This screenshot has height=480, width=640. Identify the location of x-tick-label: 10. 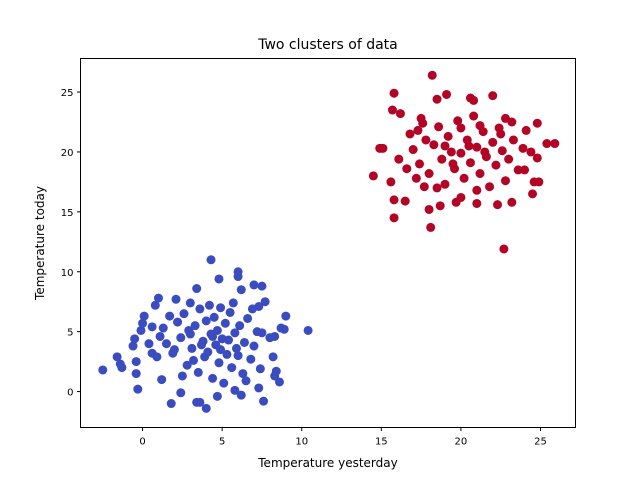
(301, 442).